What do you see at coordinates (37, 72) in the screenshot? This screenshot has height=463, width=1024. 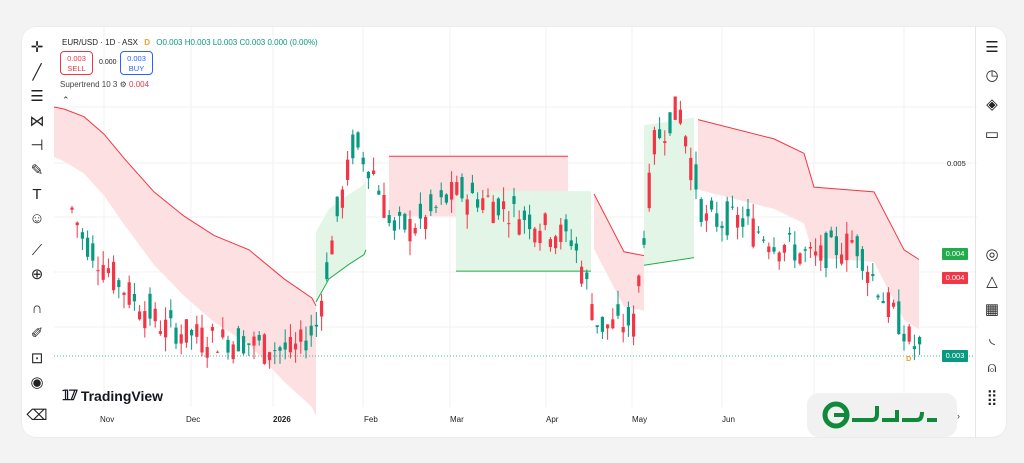 I see `trendline-icon: ╱` at bounding box center [37, 72].